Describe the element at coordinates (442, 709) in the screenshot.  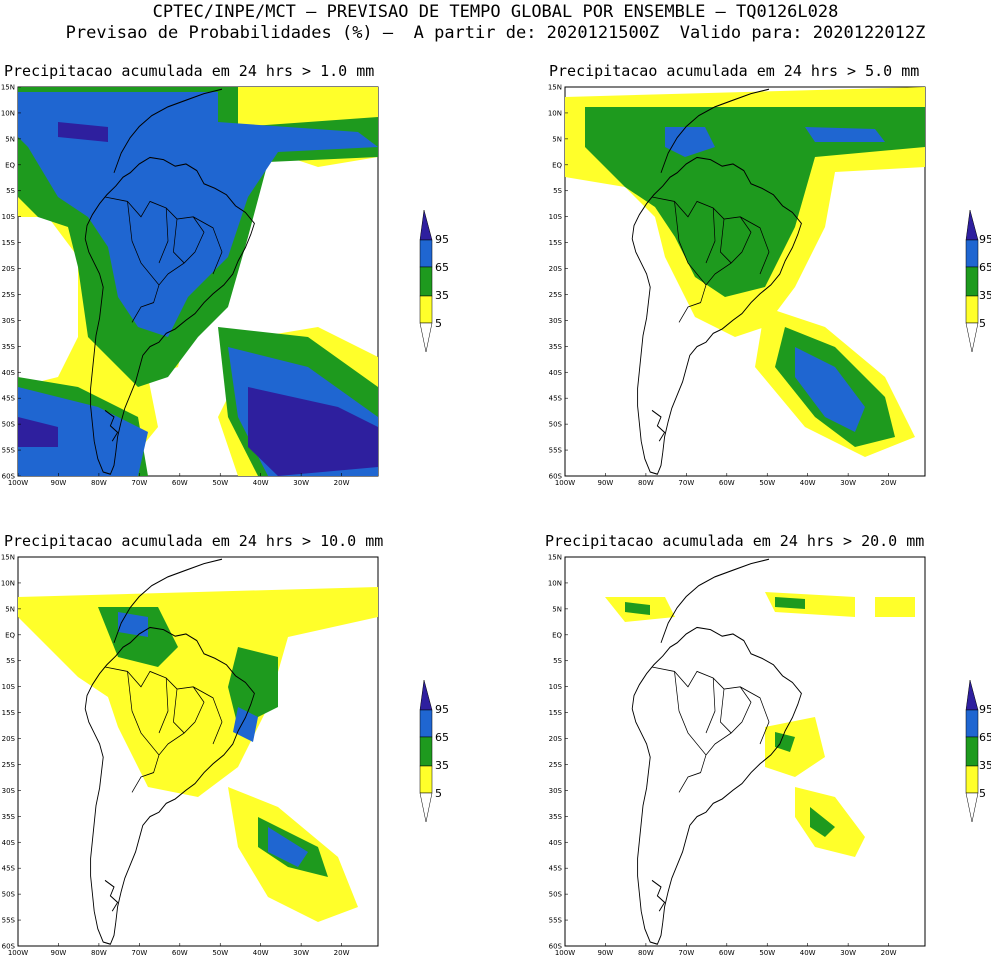
I see `legend-3-95: 95` at that location.